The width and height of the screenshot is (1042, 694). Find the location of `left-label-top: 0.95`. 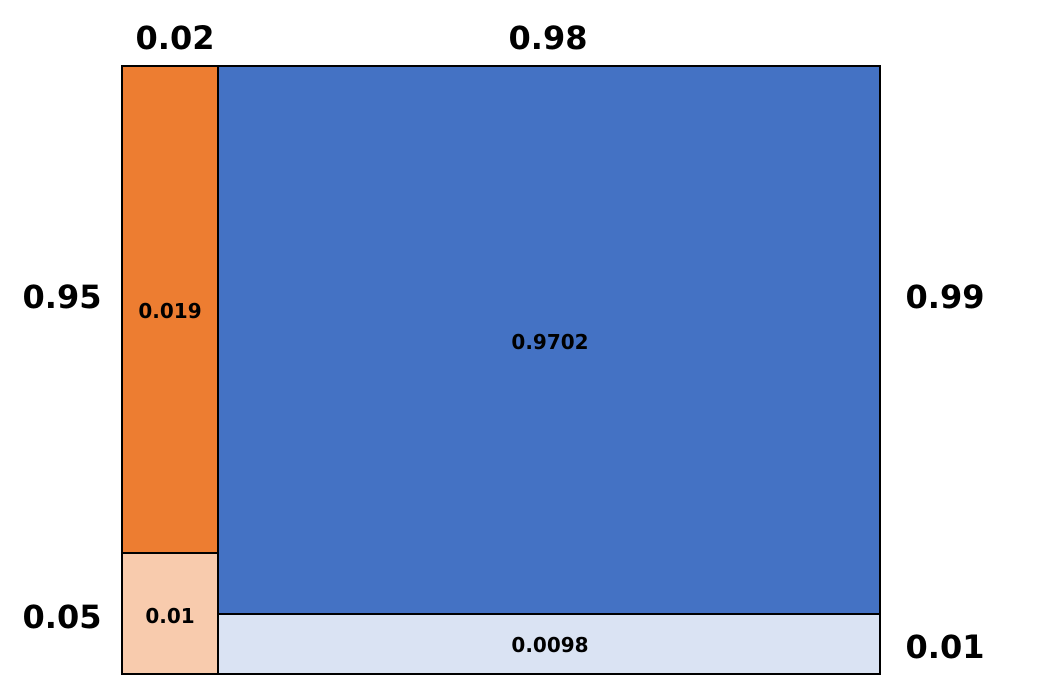

left-label-top: 0.95 is located at coordinates (62, 297).